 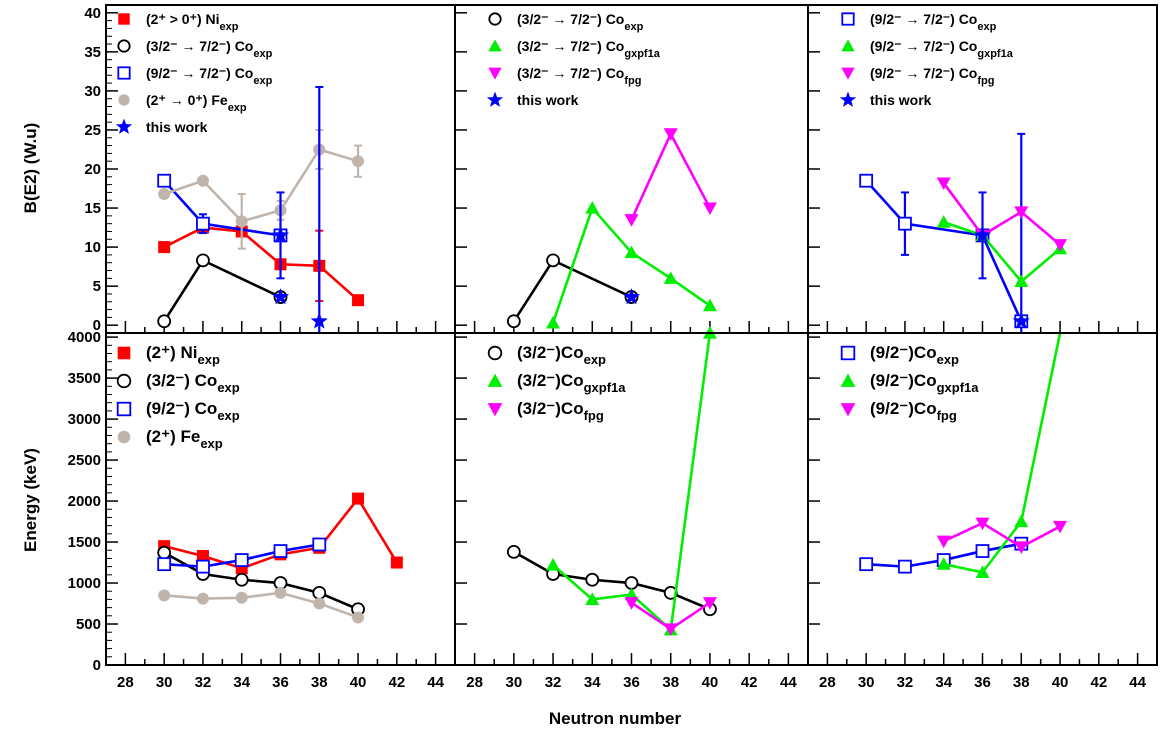 I want to click on legend-label: (3/2⁻)Cogxpf1a, so click(x=571, y=383).